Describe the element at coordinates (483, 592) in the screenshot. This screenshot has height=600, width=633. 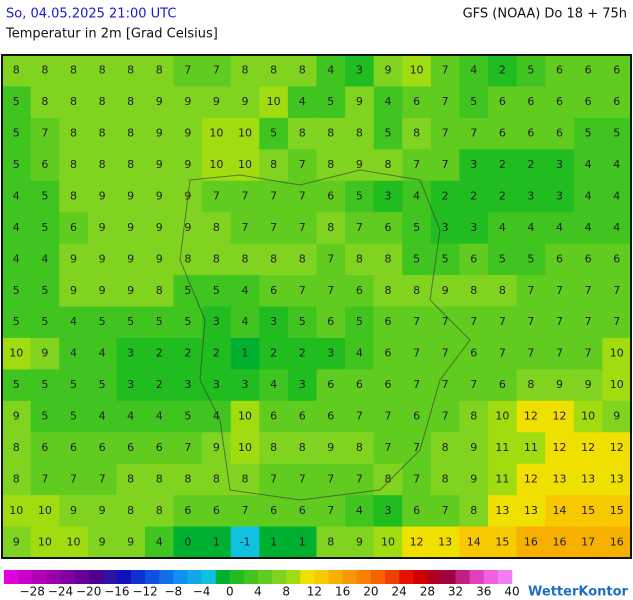
I see `scale-label: 36` at that location.